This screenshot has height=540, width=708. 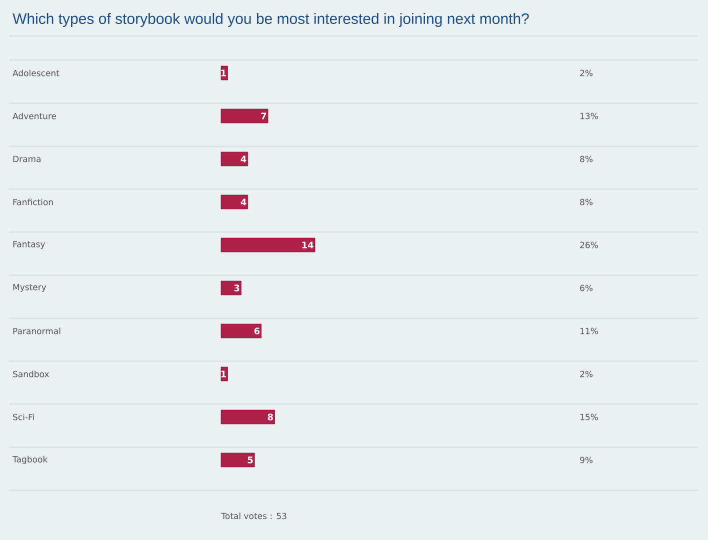 What do you see at coordinates (23, 417) in the screenshot?
I see `y-tick-label: Sci-Fi` at bounding box center [23, 417].